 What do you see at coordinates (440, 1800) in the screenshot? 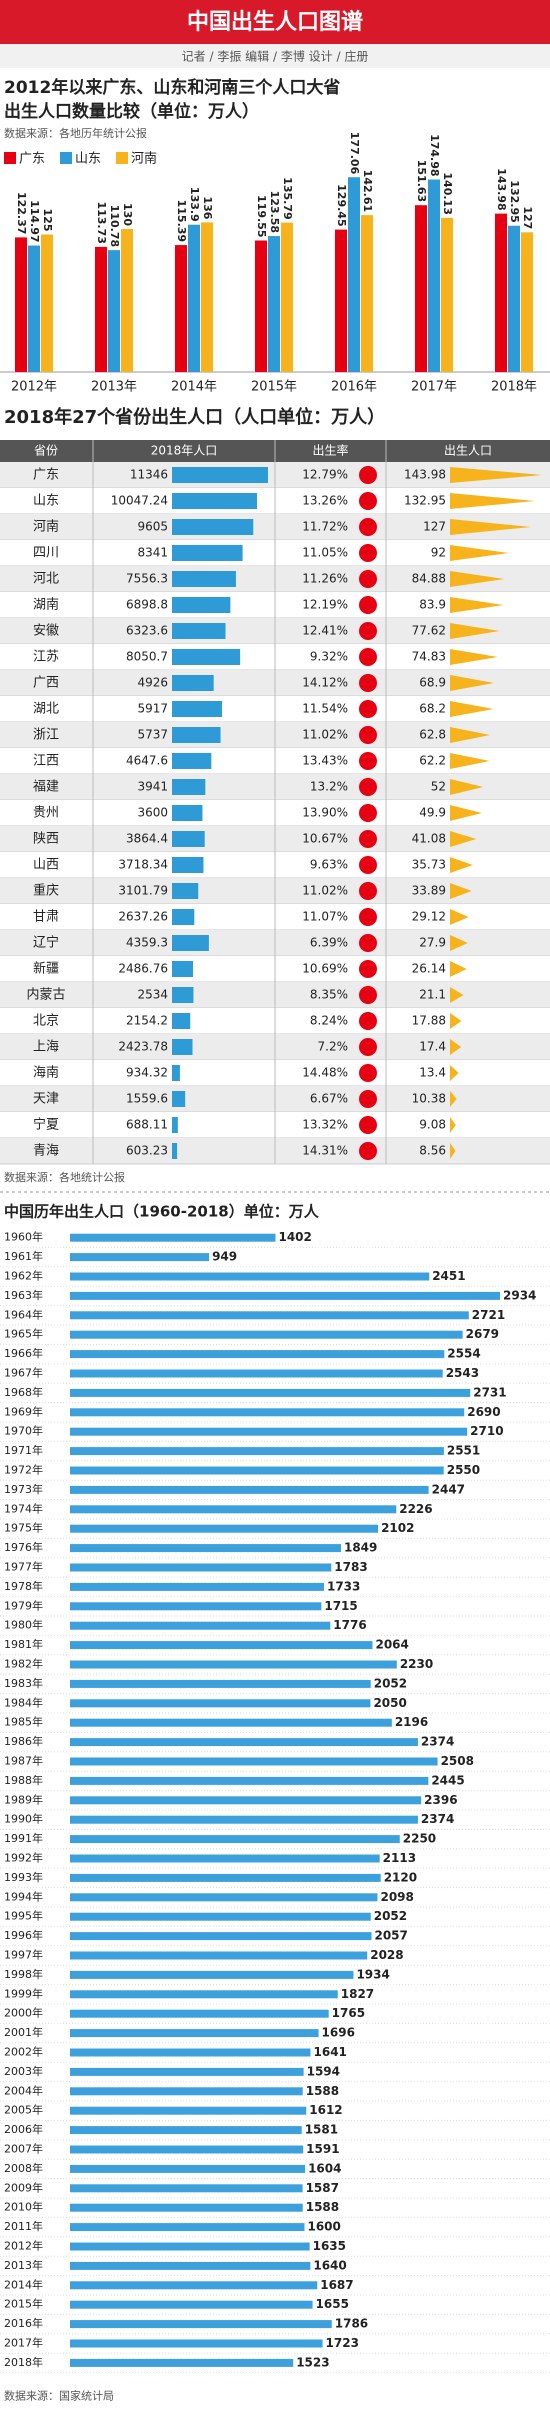
I see `value-label: 2396` at bounding box center [440, 1800].